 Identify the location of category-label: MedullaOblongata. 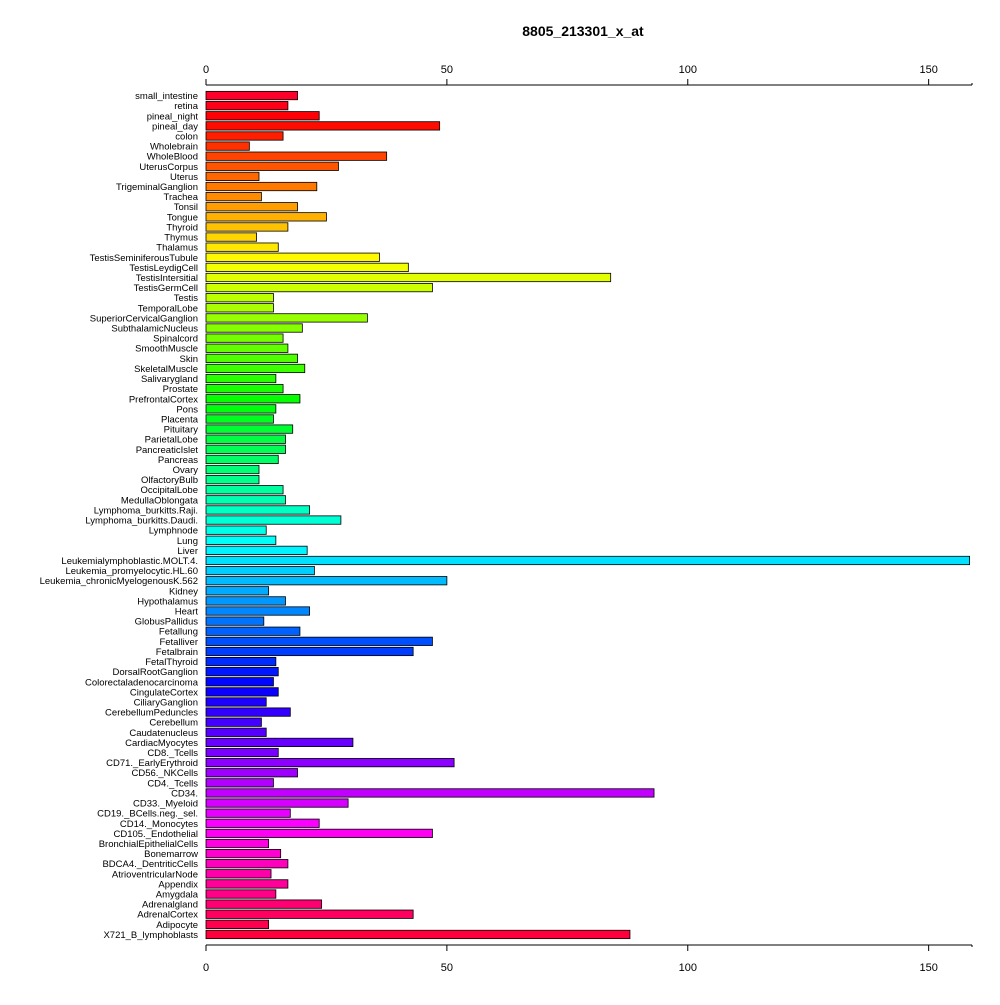
(160, 500).